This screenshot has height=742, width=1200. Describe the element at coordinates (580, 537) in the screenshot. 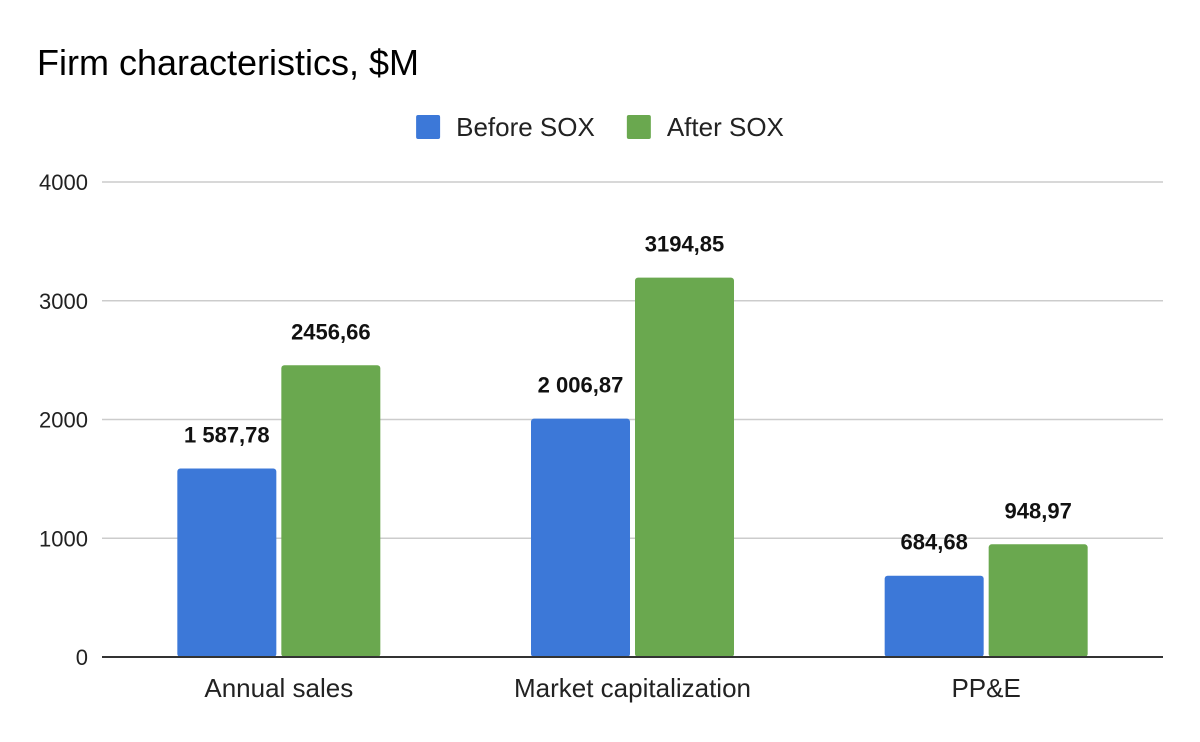

I see `bar-before-sox-market-capitalization` at that location.